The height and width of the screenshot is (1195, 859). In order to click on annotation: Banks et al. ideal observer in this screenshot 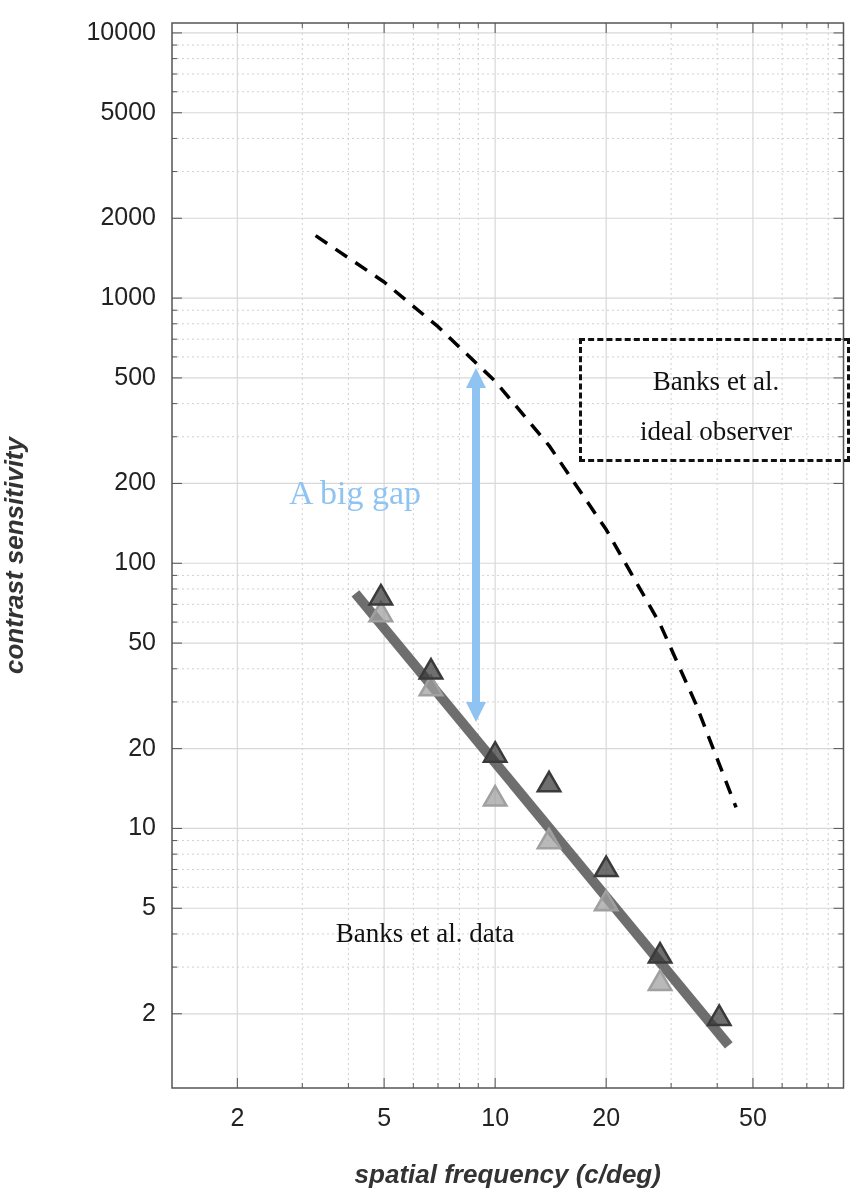, I will do `click(716, 406)`.